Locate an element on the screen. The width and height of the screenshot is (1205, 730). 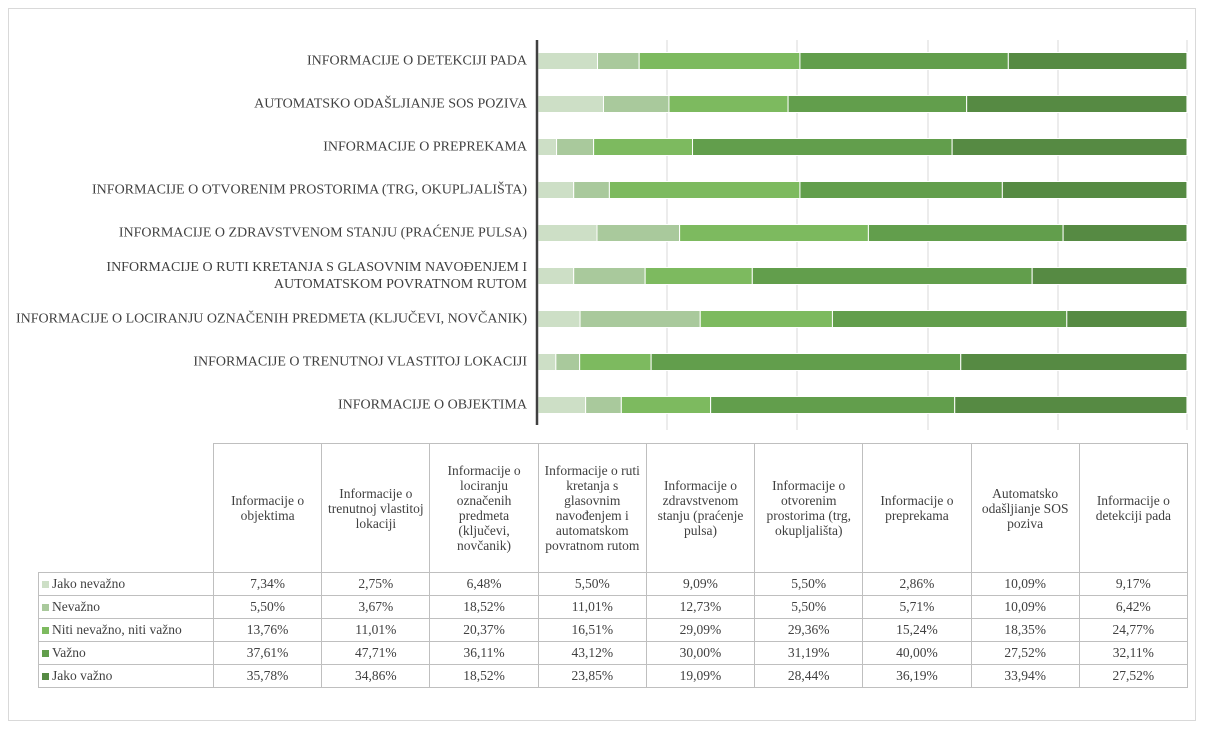
row-label: Niti nevažno, niti važno is located at coordinates (126, 630).